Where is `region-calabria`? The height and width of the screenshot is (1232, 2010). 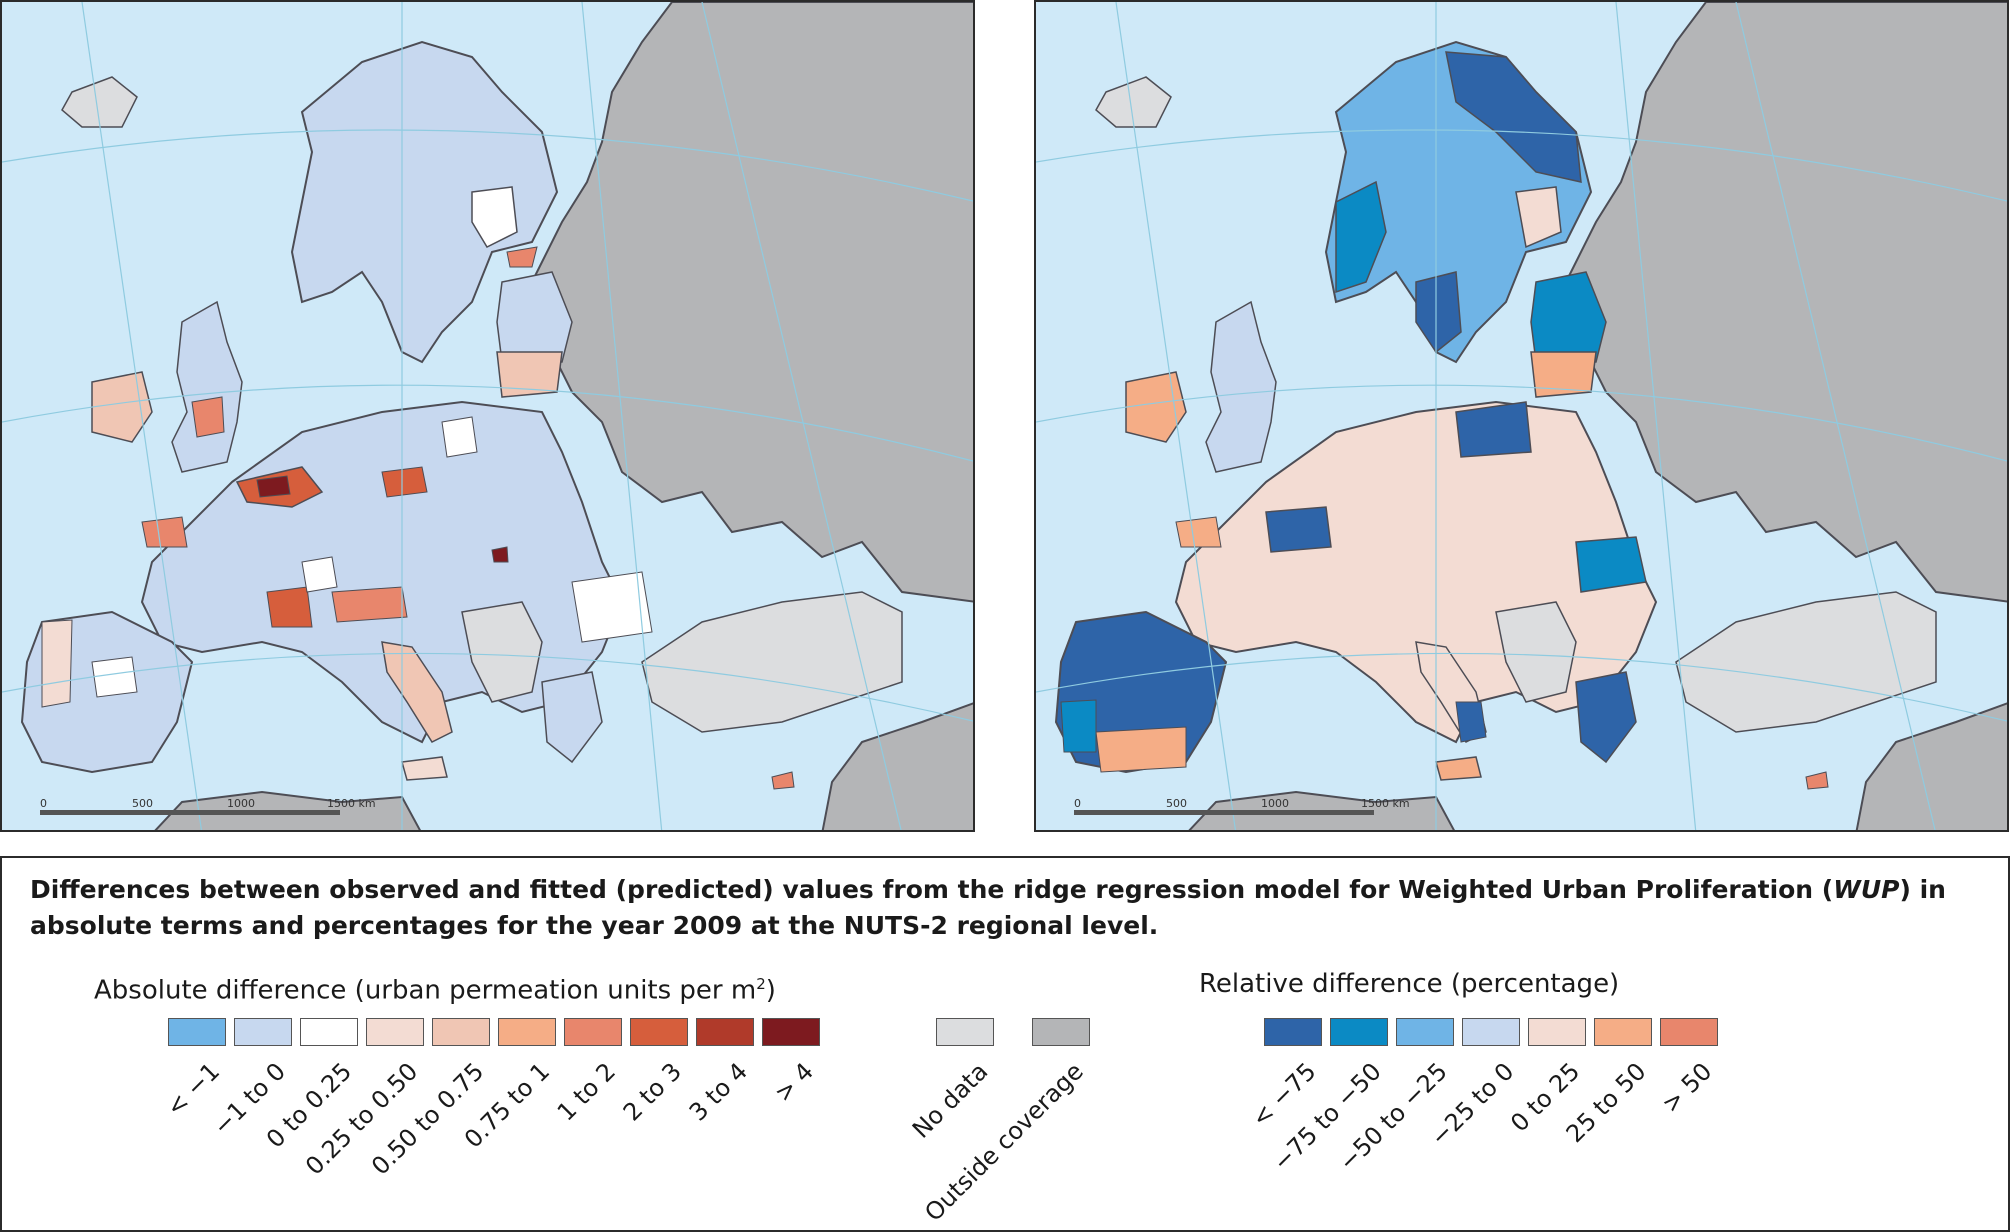 region-calabria is located at coordinates (1471, 722).